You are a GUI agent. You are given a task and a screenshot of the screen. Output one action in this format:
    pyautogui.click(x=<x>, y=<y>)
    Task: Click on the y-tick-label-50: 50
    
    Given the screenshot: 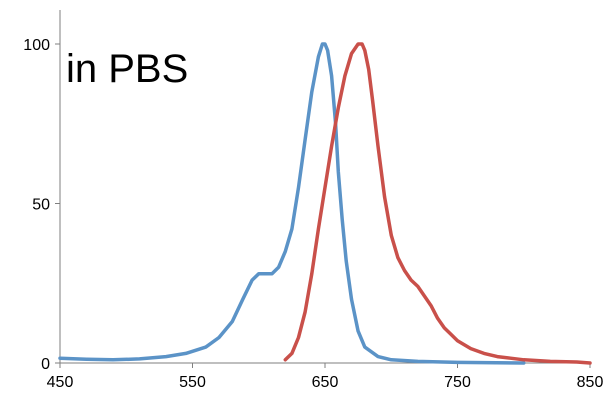 What is the action you would take?
    pyautogui.click(x=41, y=205)
    